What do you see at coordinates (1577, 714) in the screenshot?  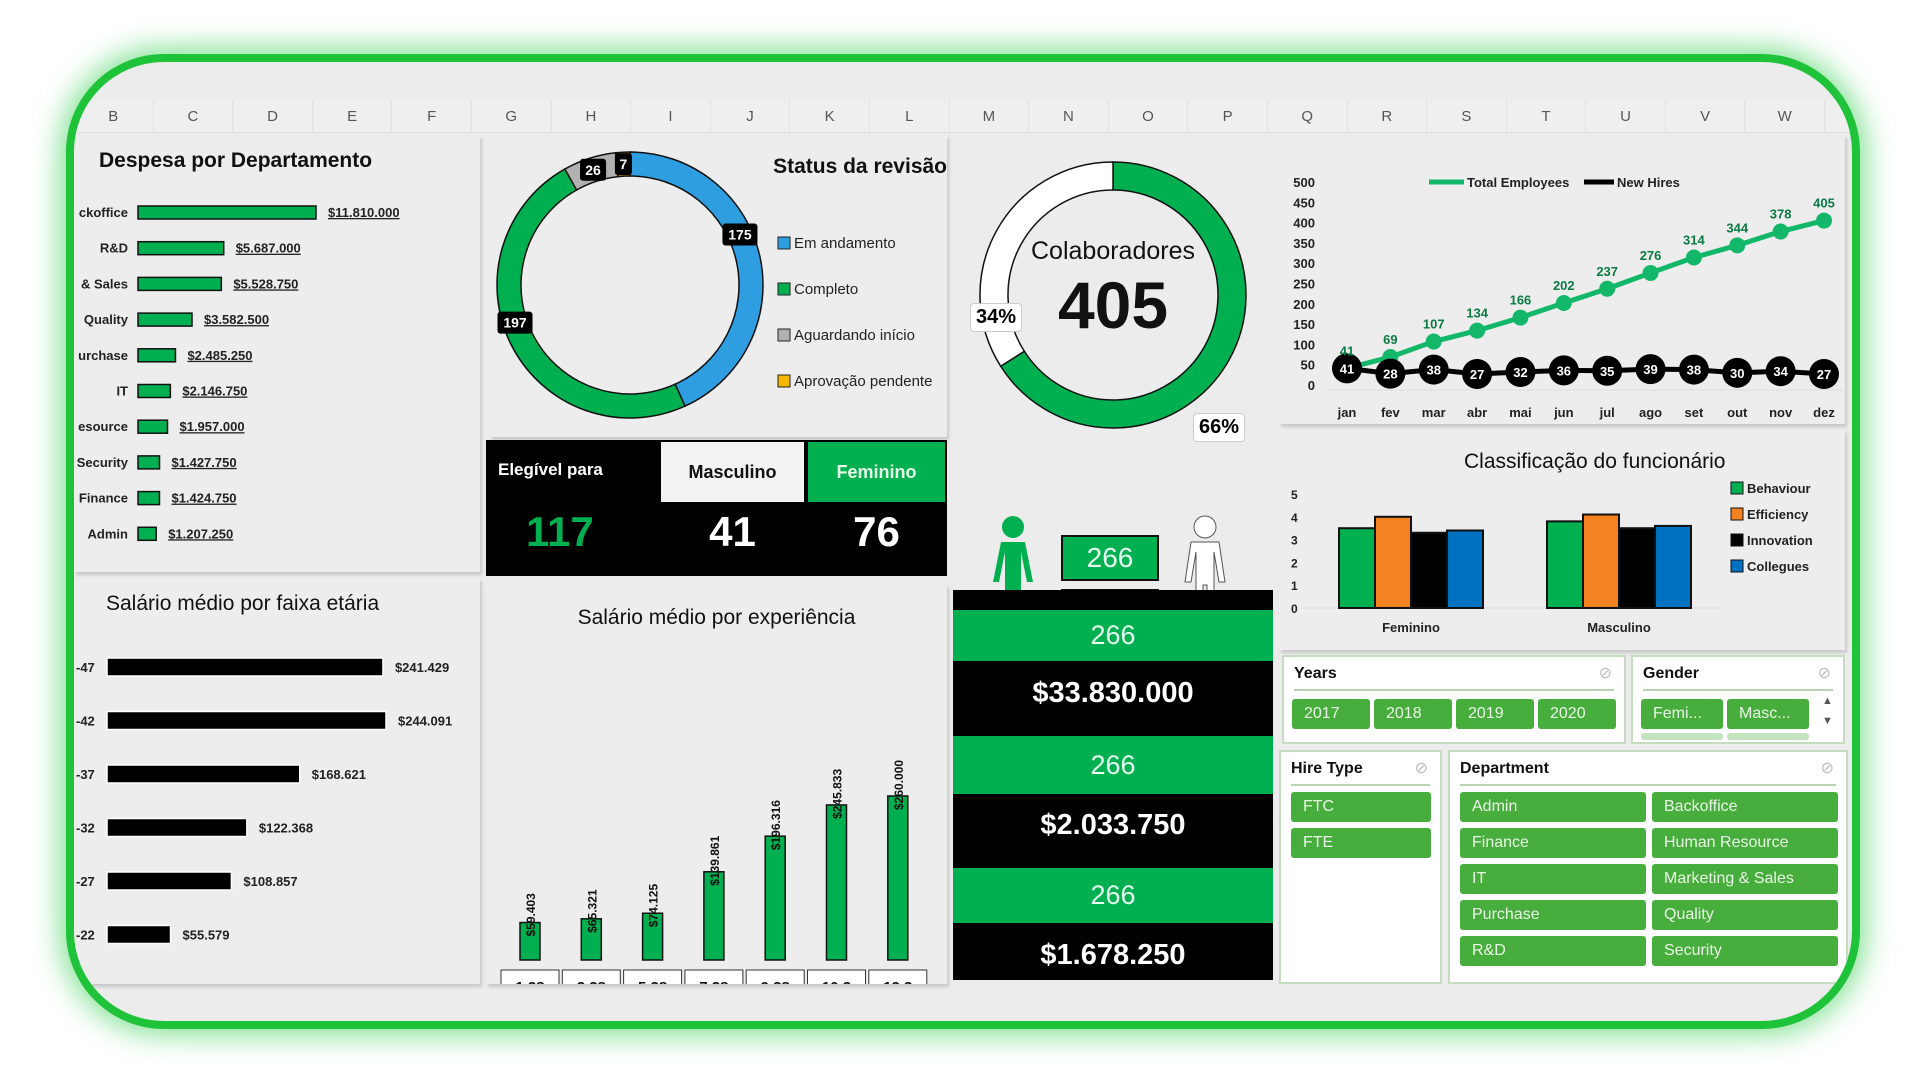 I see `year-filter-button: 2020` at bounding box center [1577, 714].